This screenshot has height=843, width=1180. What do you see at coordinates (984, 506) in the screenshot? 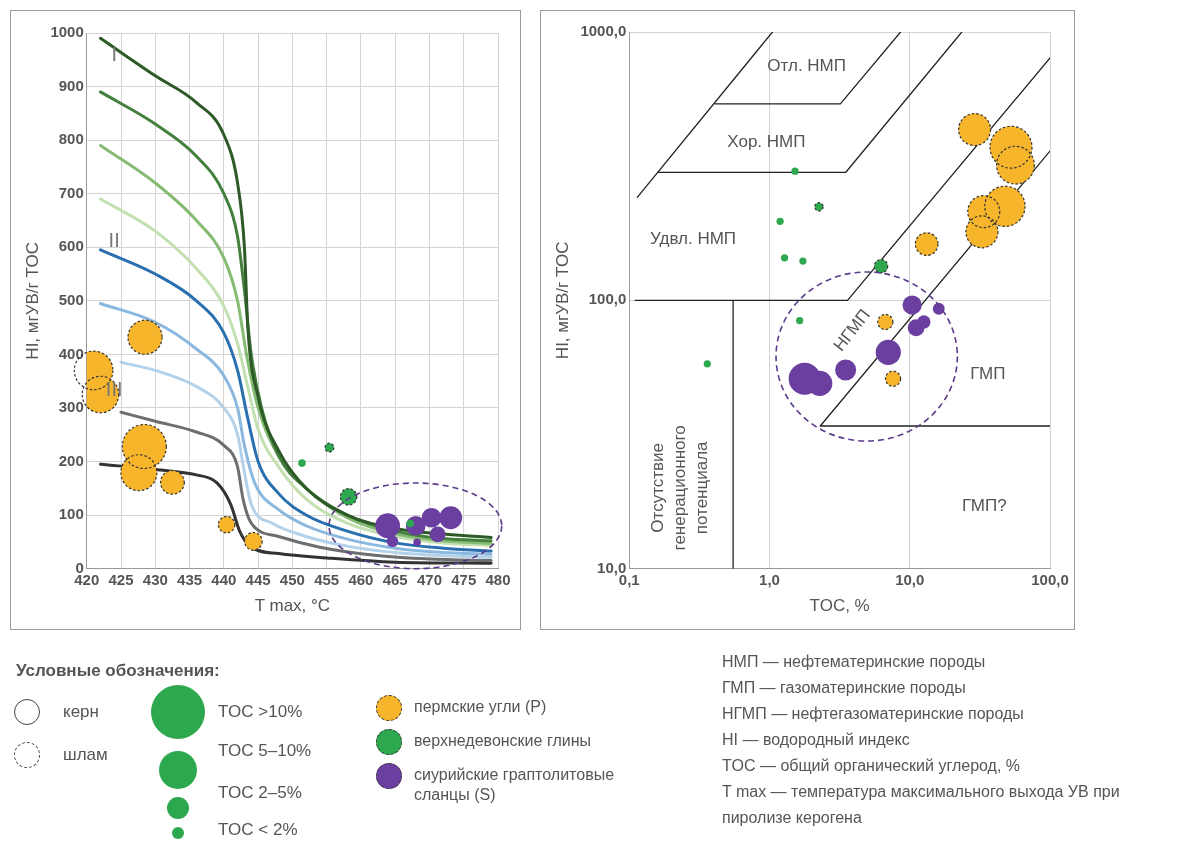
I see `annotation: ГМП?` at bounding box center [984, 506].